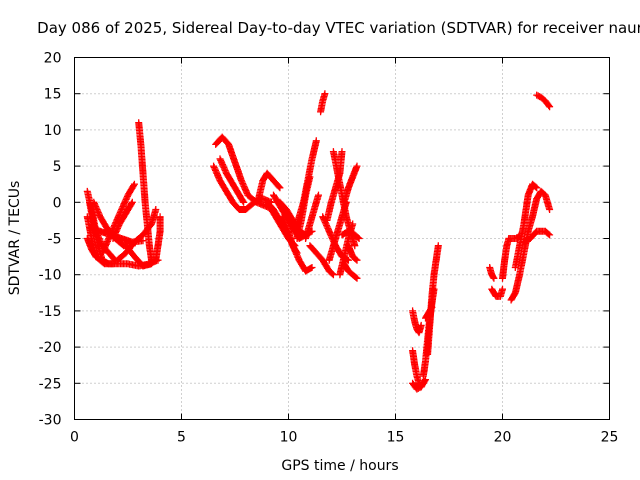 The image size is (640, 480). Describe the element at coordinates (74, 438) in the screenshot. I see `x-tick-label: 0` at that location.